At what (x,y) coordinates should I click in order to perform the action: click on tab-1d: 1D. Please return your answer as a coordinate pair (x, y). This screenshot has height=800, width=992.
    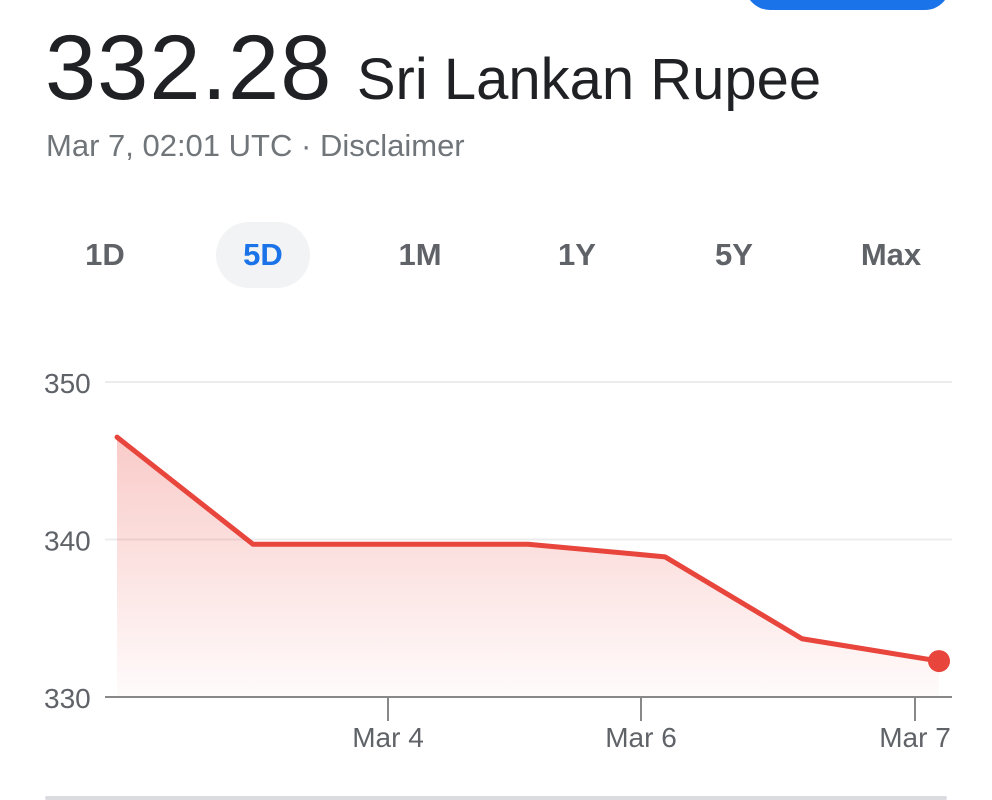
    Looking at the image, I should click on (105, 254).